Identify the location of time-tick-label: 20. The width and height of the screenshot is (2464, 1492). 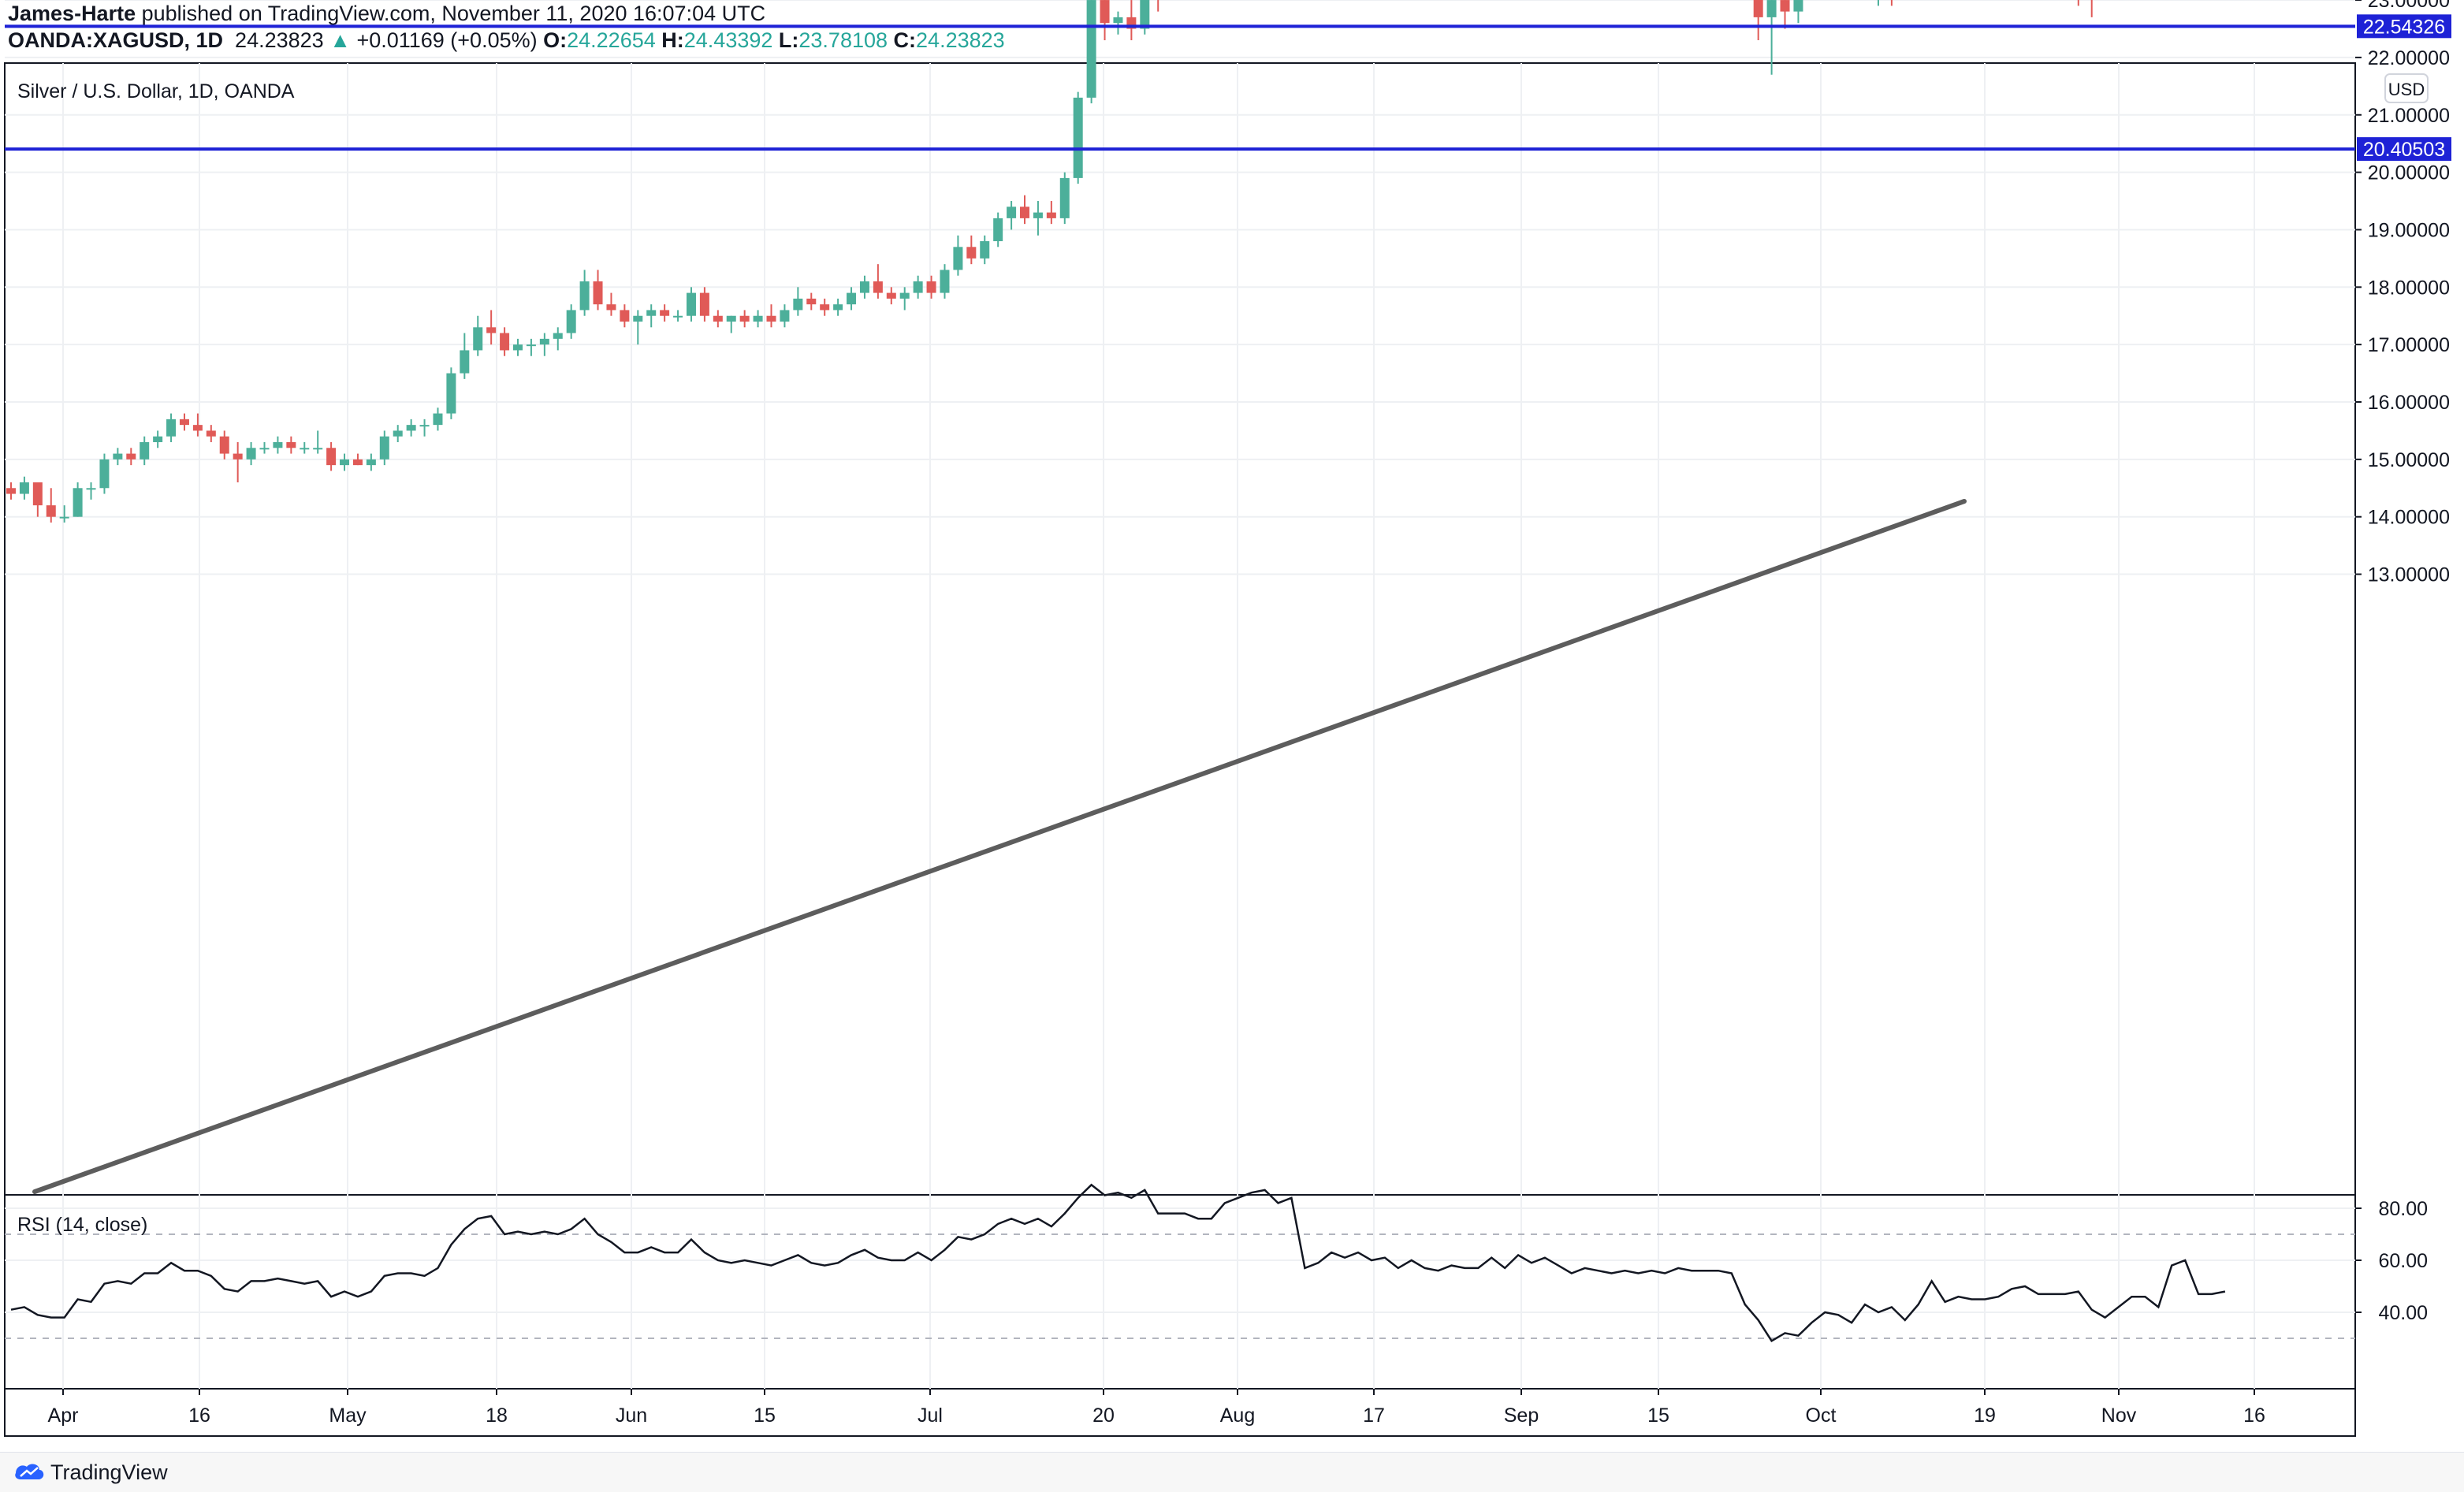
(1103, 1416).